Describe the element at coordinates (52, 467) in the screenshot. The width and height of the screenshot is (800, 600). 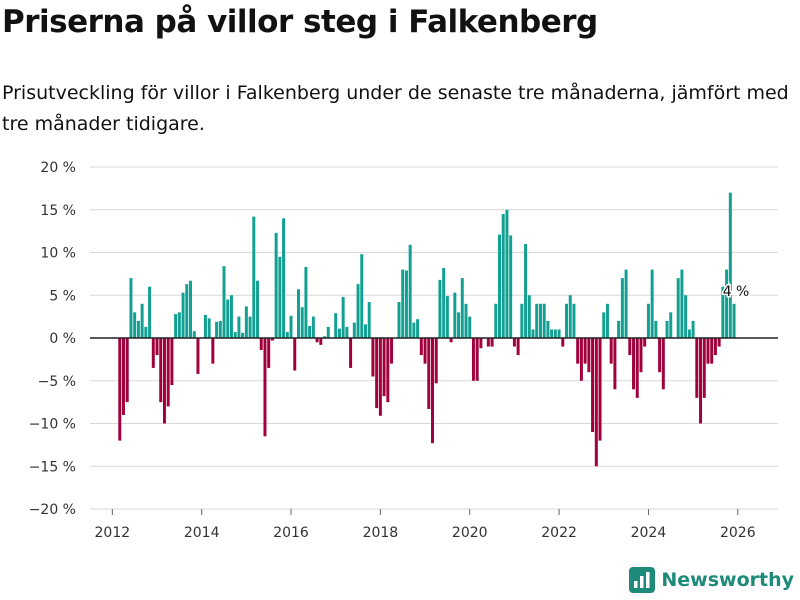
I see `y-tick-label: −15 %` at that location.